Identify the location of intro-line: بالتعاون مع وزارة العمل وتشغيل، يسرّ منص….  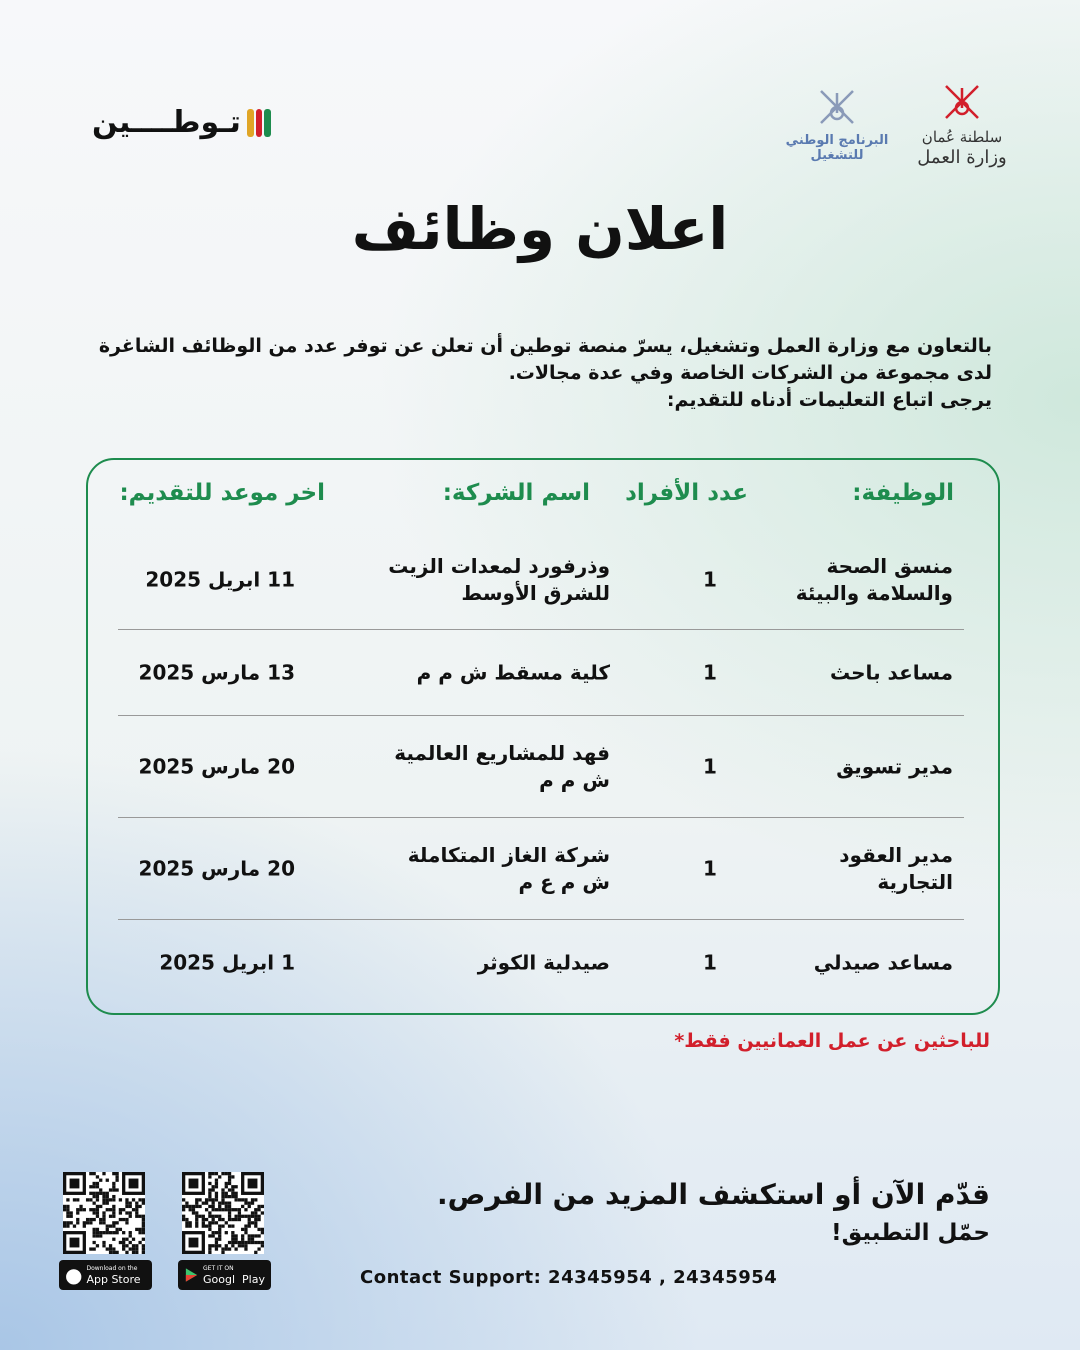
(545, 346).